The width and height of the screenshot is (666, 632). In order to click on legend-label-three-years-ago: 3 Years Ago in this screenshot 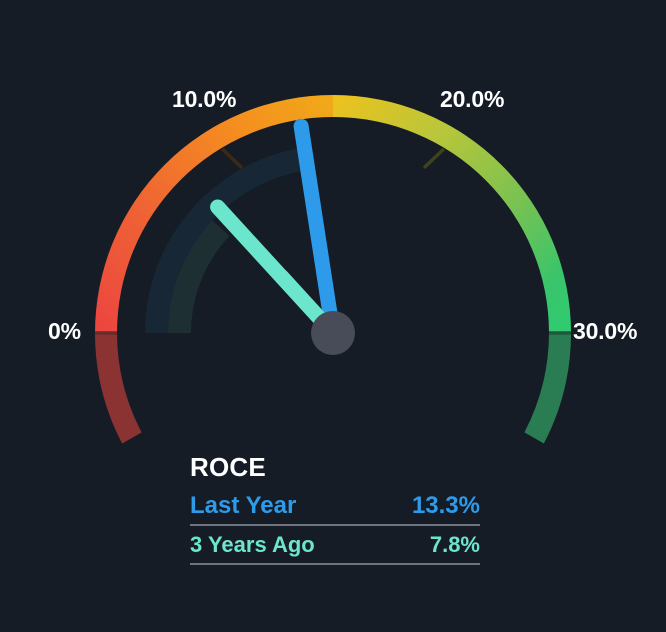, I will do `click(252, 544)`.